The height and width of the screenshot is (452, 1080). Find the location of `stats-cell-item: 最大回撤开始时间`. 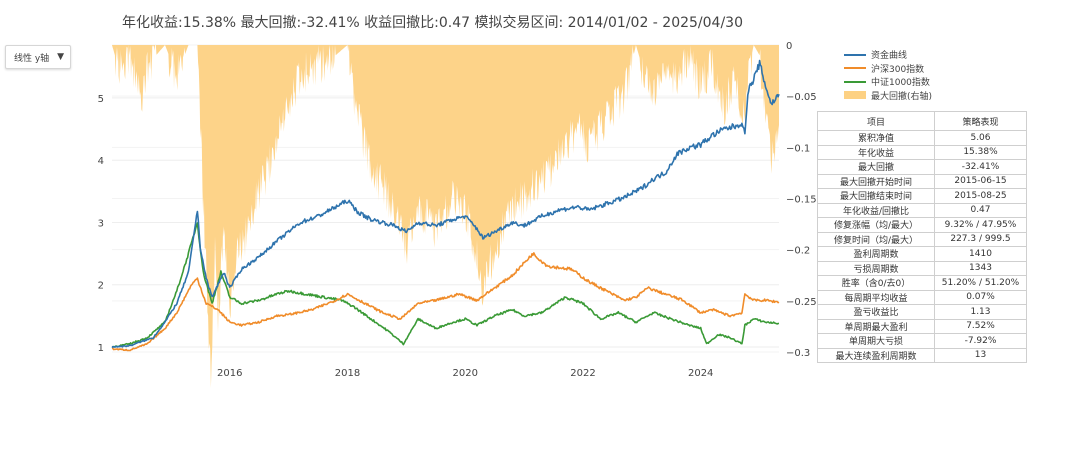

stats-cell-item: 最大回撤开始时间 is located at coordinates (876, 181).